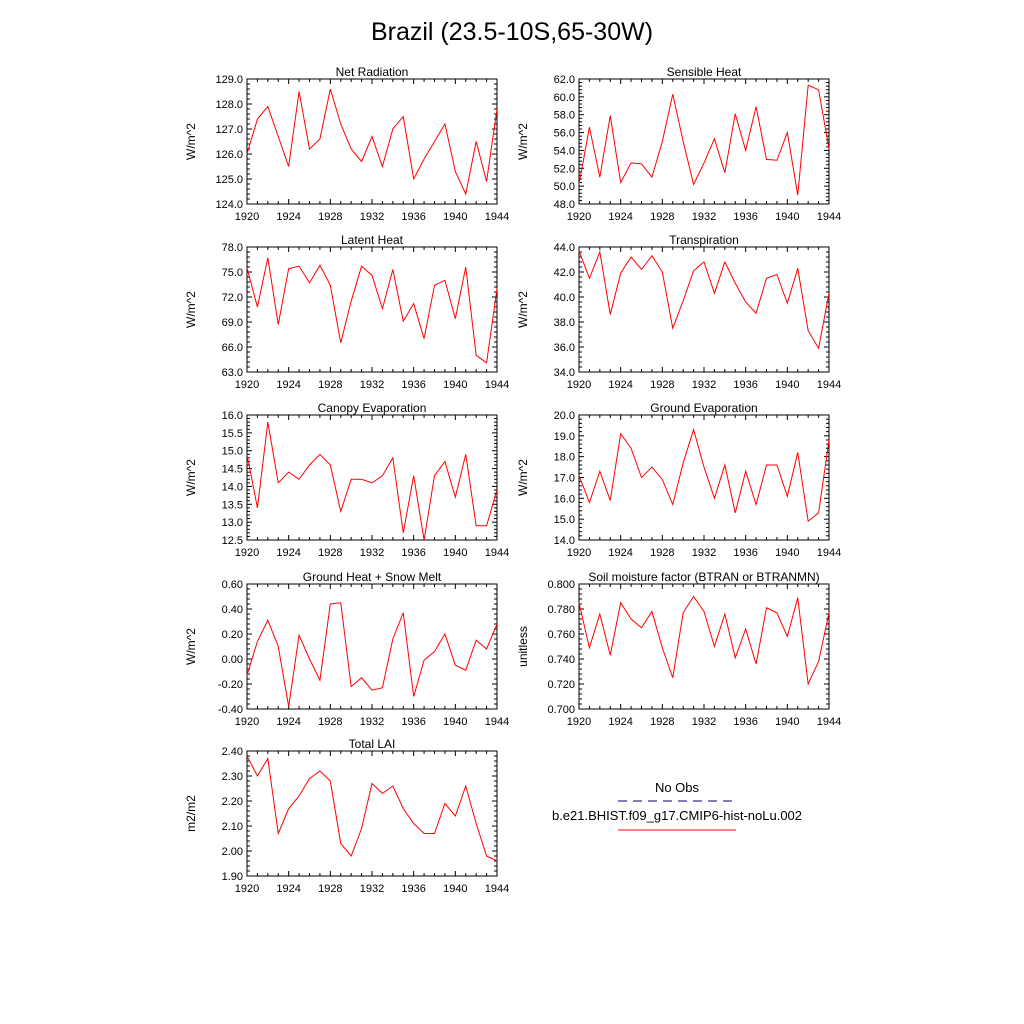 This screenshot has height=1024, width=1024. I want to click on y-tick-label: 126.0, so click(229, 155).